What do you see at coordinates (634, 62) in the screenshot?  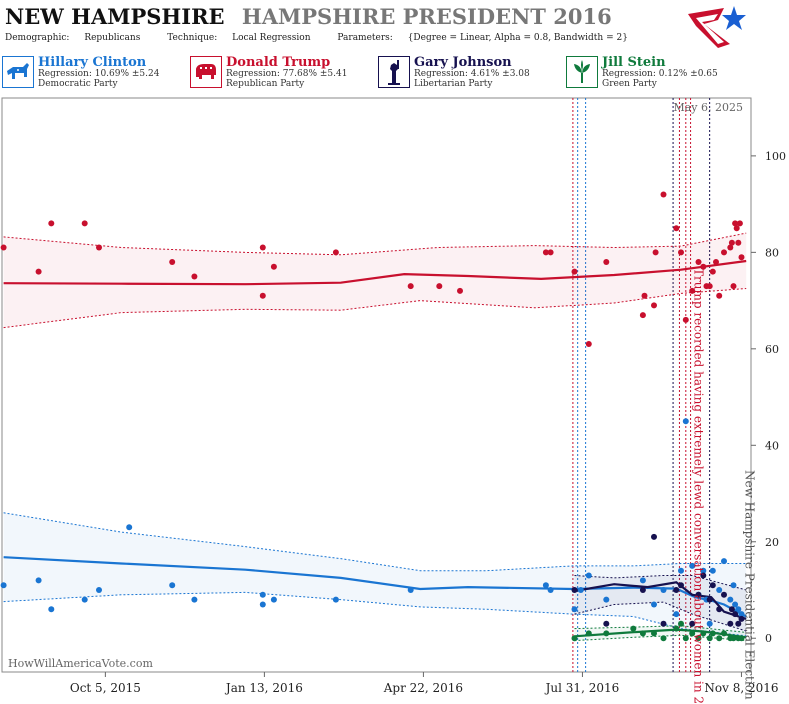 I see `candidate-name: Jill Stein` at bounding box center [634, 62].